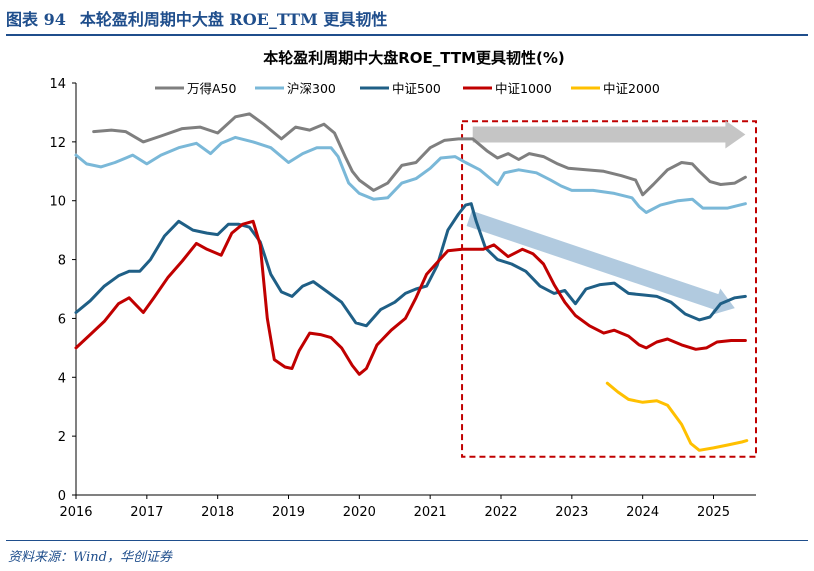  Describe the element at coordinates (146, 512) in the screenshot. I see `x-tick-label: 2017` at that location.